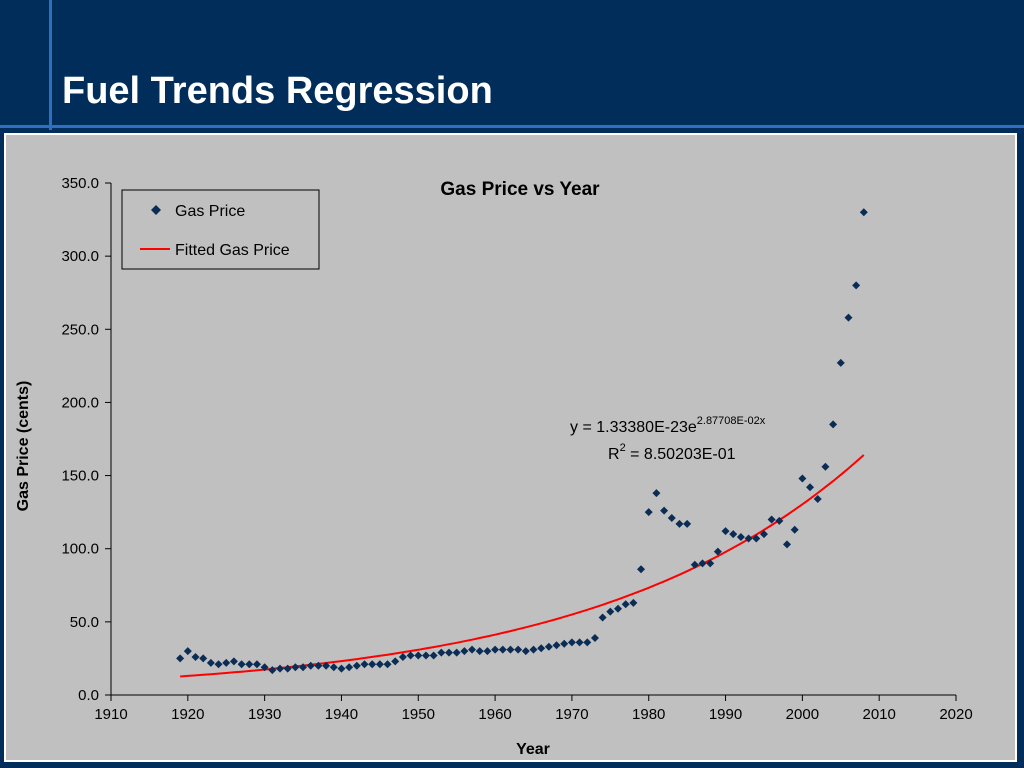 Image resolution: width=1024 pixels, height=768 pixels. Describe the element at coordinates (80, 476) in the screenshot. I see `y-tick-label: 150.0` at that location.